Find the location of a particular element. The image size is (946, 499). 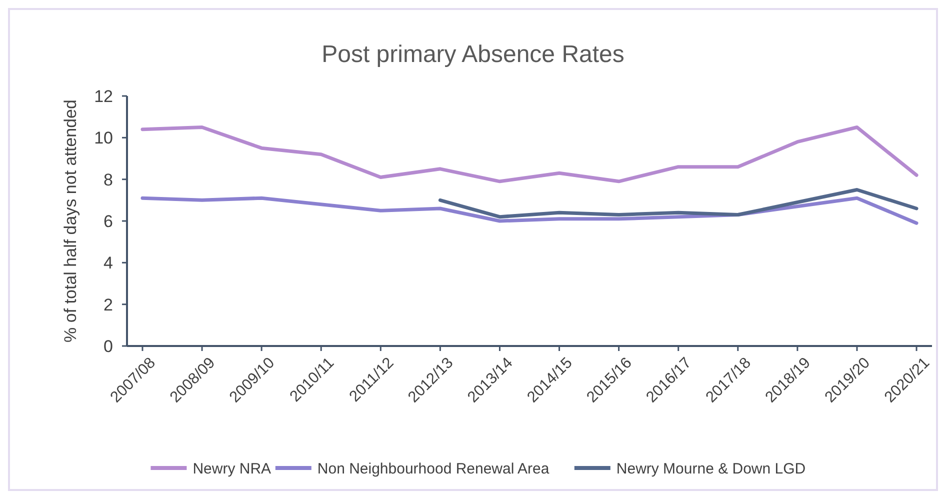

y-tick-label: 2 is located at coordinates (108, 304).